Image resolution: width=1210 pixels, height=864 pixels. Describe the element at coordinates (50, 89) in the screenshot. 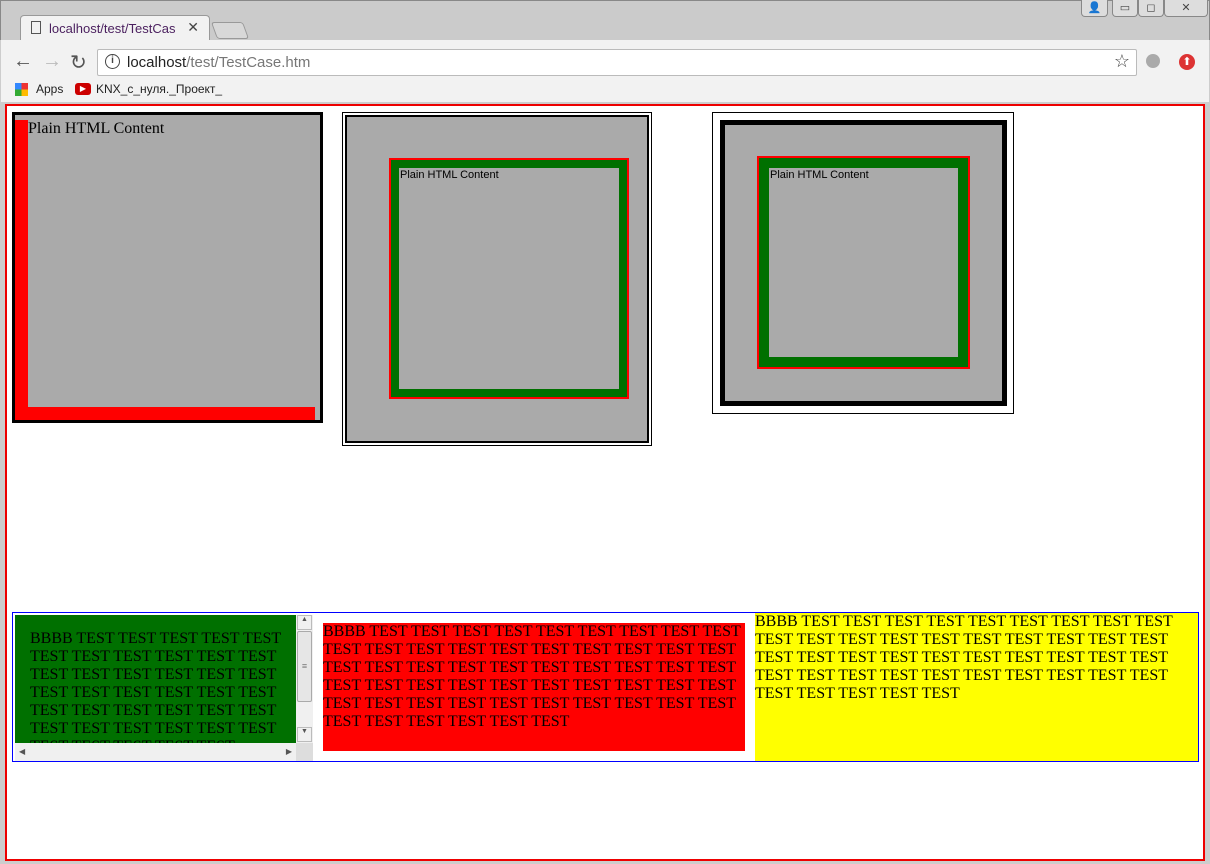

I see `bookmark-apps: Apps` at that location.